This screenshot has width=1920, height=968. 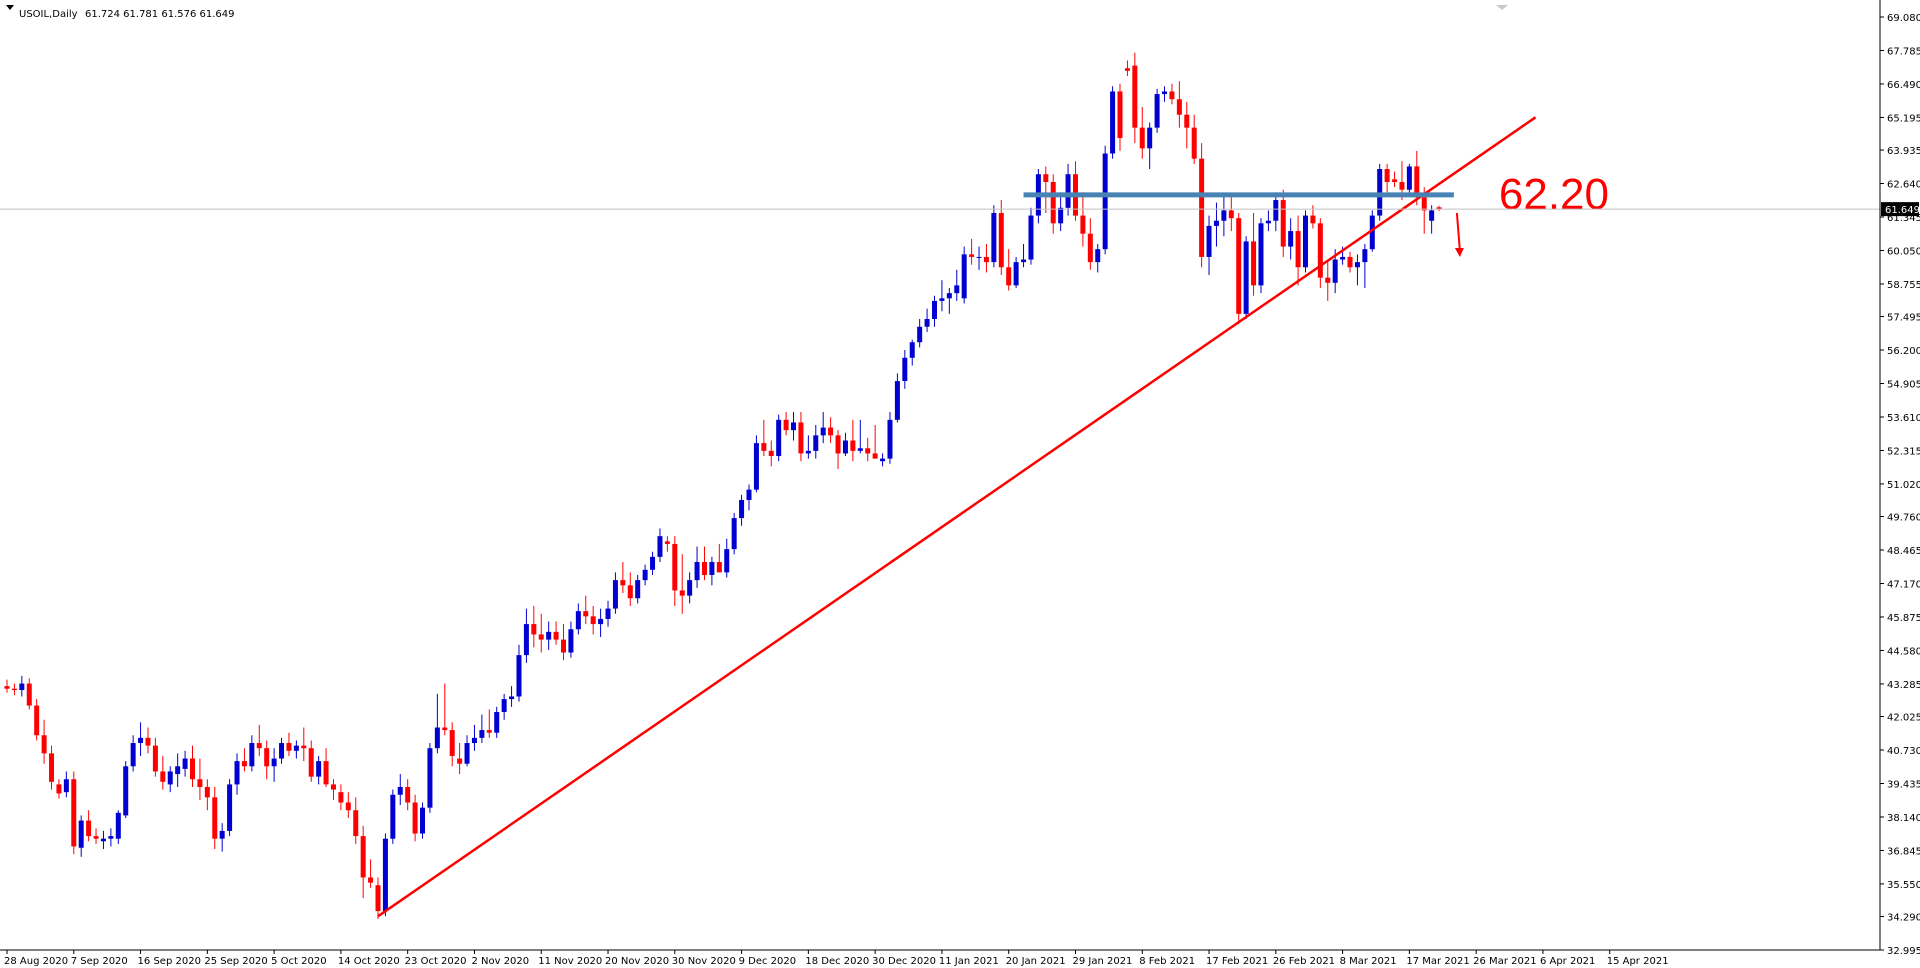 I want to click on x-tick-label: 5 Oct 2020, so click(x=298, y=961).